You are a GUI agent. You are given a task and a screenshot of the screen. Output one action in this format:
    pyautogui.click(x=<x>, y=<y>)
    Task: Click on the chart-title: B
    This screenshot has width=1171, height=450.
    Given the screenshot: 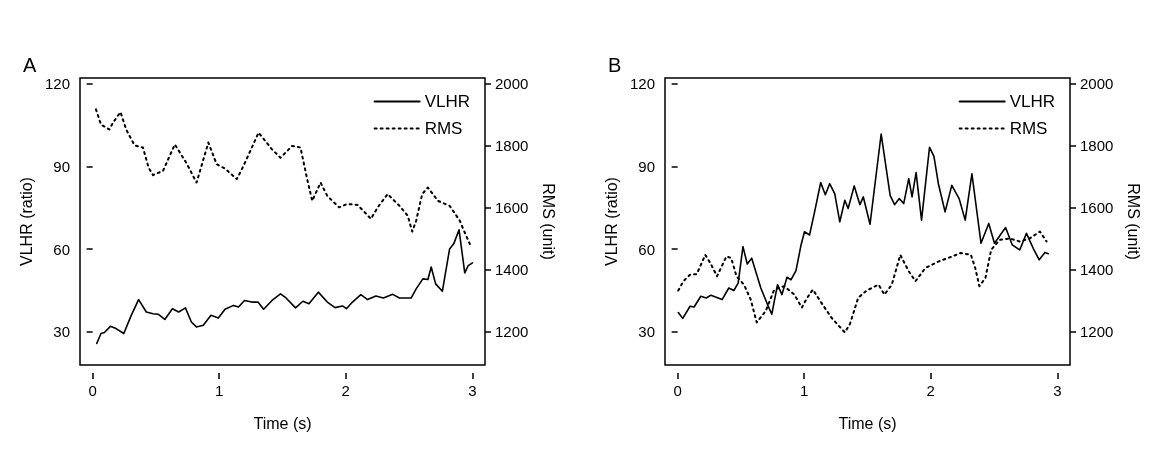 What is the action you would take?
    pyautogui.click(x=615, y=65)
    